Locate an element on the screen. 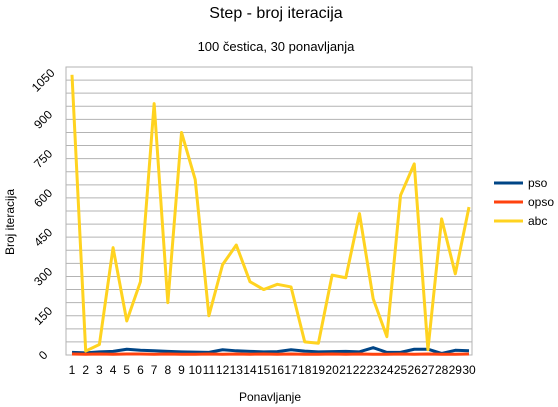  x-tick-label: 7 is located at coordinates (154, 370).